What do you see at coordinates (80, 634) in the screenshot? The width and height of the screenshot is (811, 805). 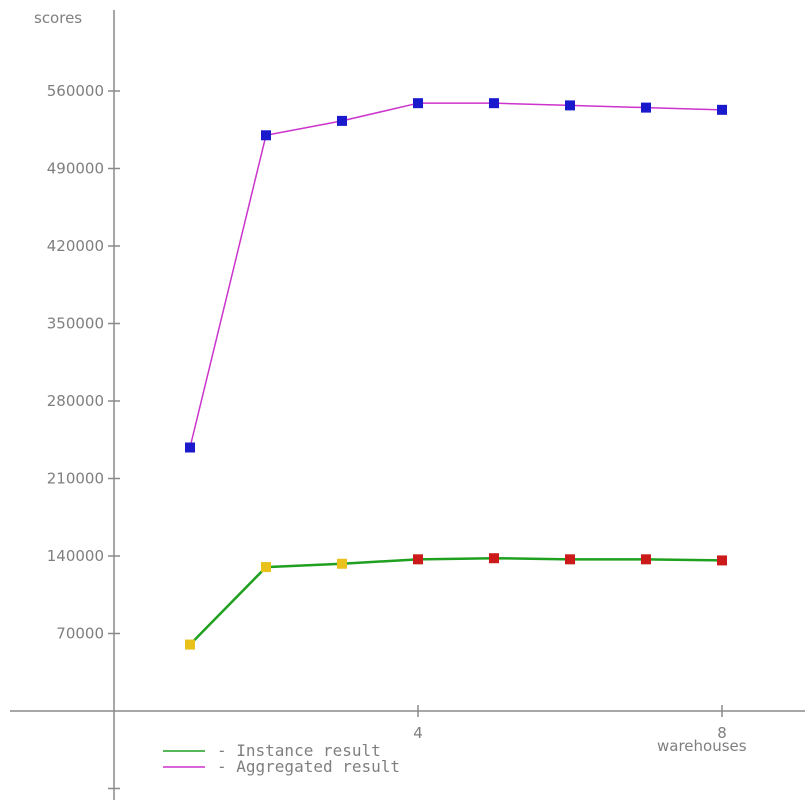 I see `y-tick-label: 70000` at bounding box center [80, 634].